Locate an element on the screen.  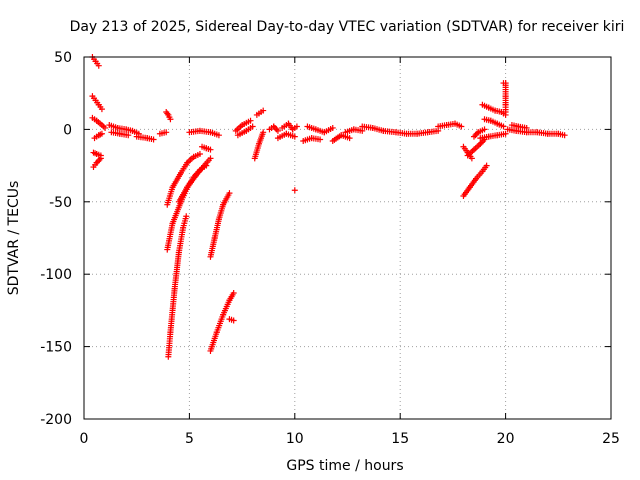
y-tick-label: 0 is located at coordinates (67, 130).